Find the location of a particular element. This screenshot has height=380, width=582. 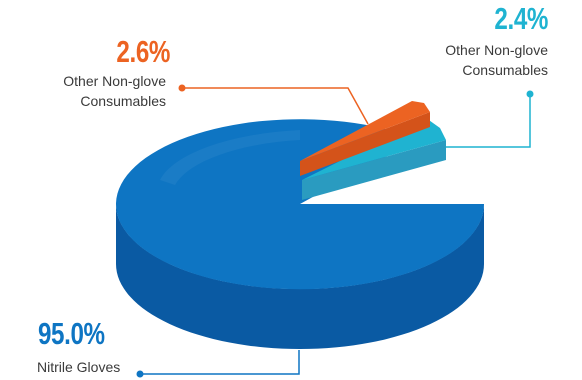

leader-line-other-left is located at coordinates (273, 104).